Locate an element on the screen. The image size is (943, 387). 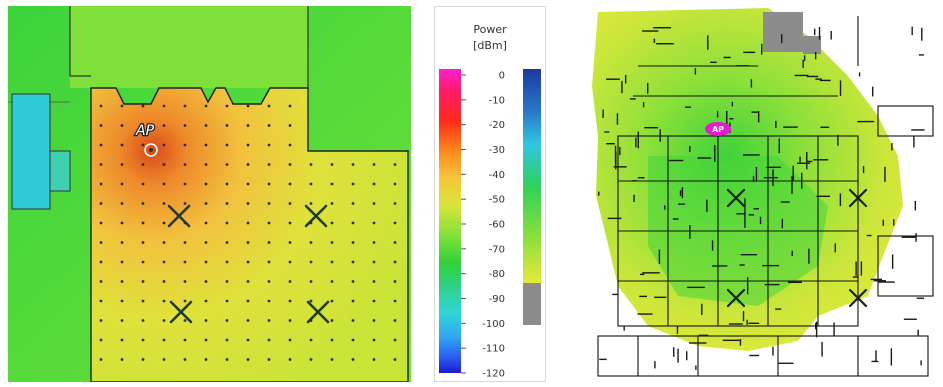
ap-label: AP is located at coordinates (718, 129).